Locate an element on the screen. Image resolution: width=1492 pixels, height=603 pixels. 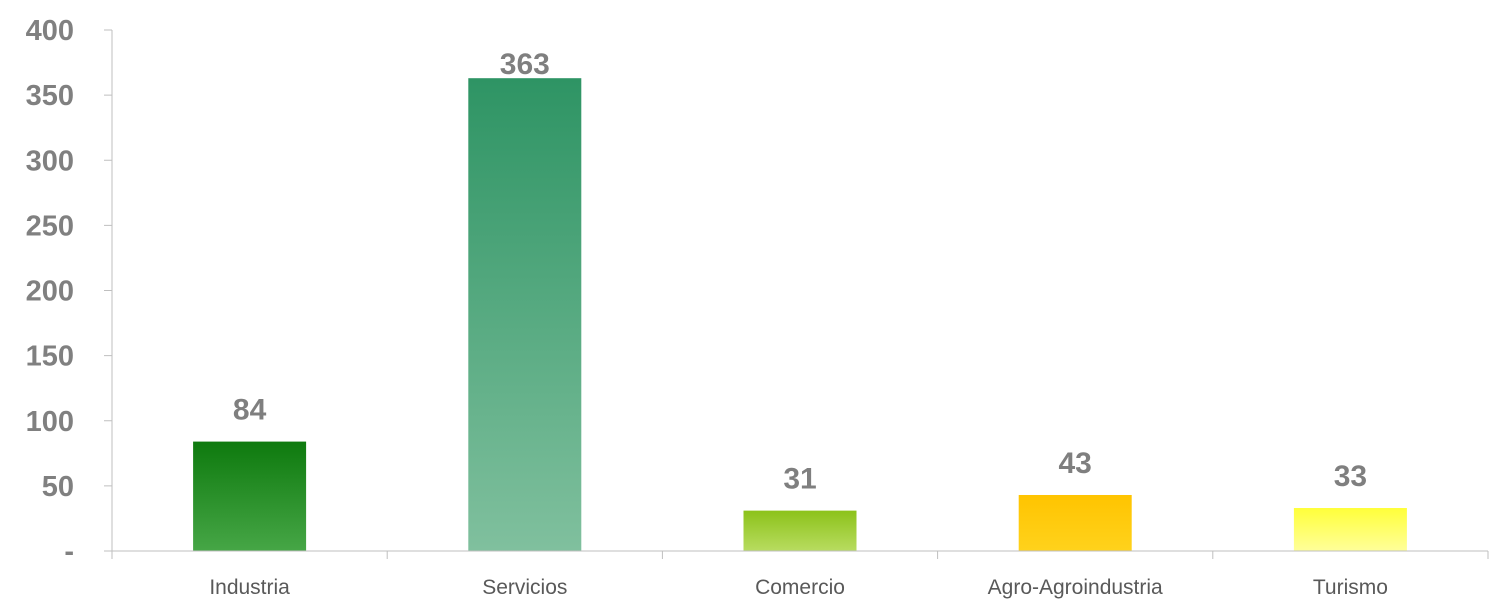
data-label: 33 is located at coordinates (1350, 476).